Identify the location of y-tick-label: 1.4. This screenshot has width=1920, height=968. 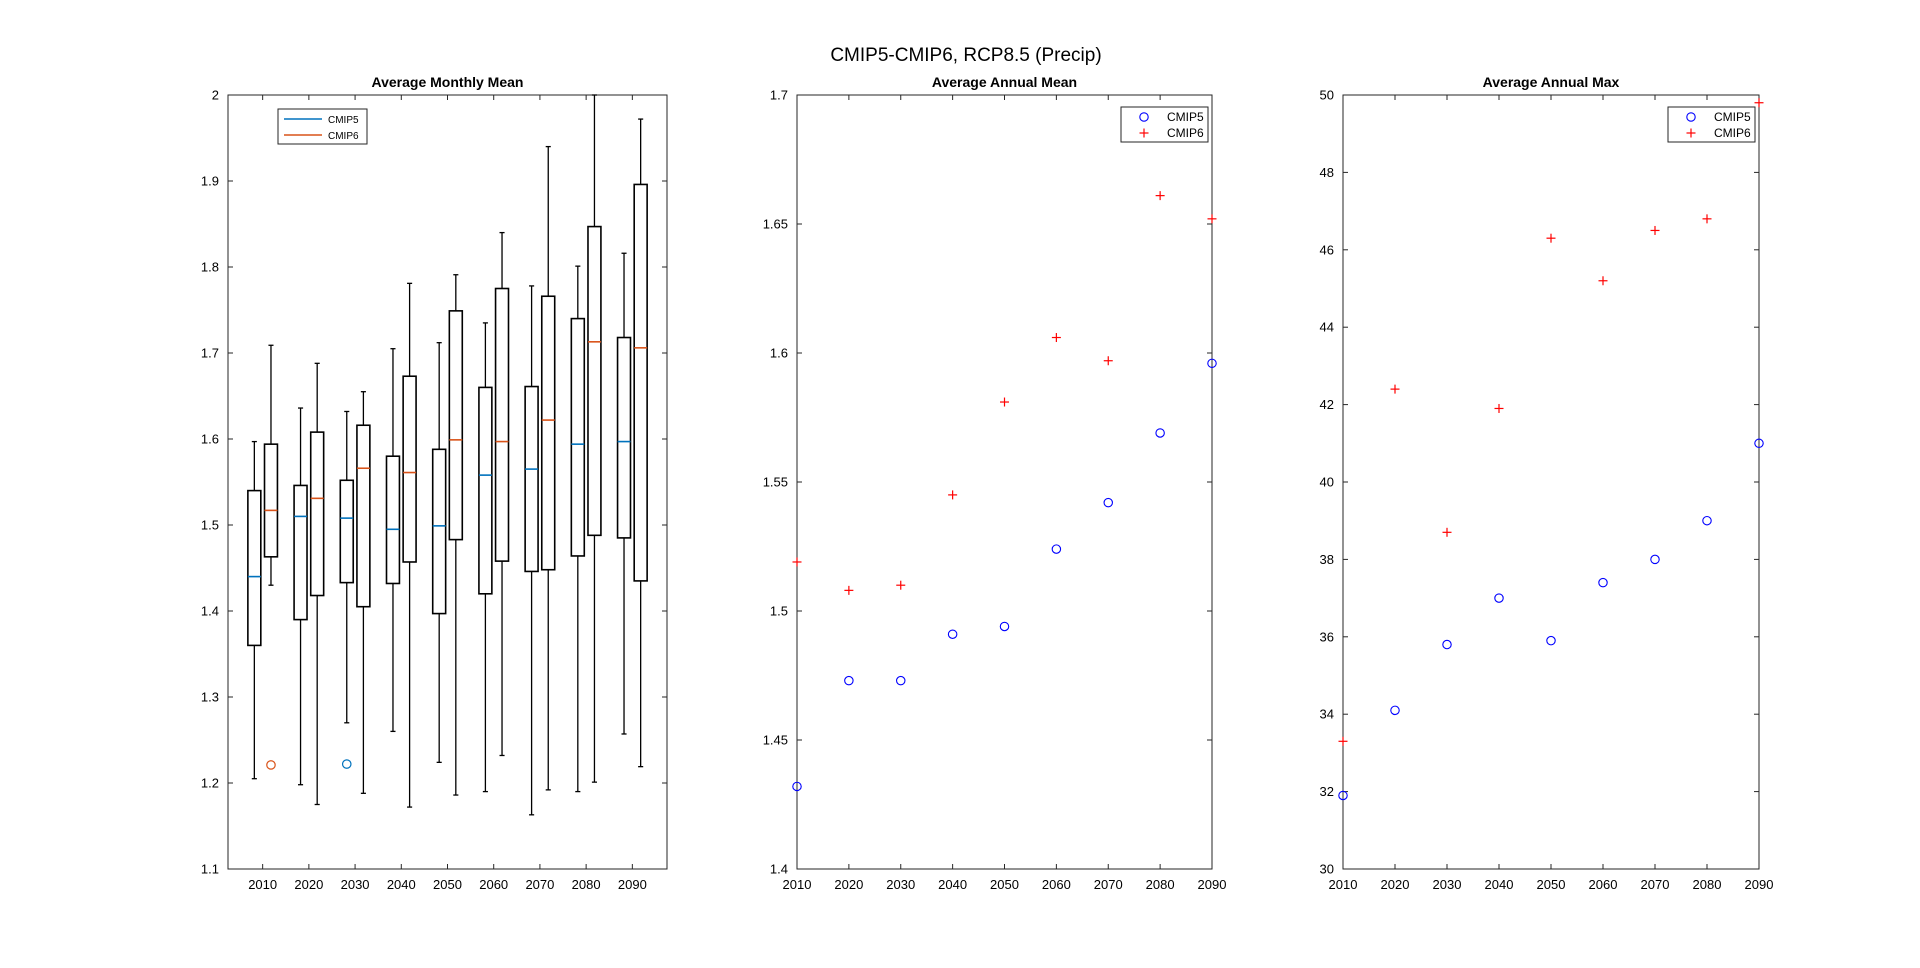
(779, 869).